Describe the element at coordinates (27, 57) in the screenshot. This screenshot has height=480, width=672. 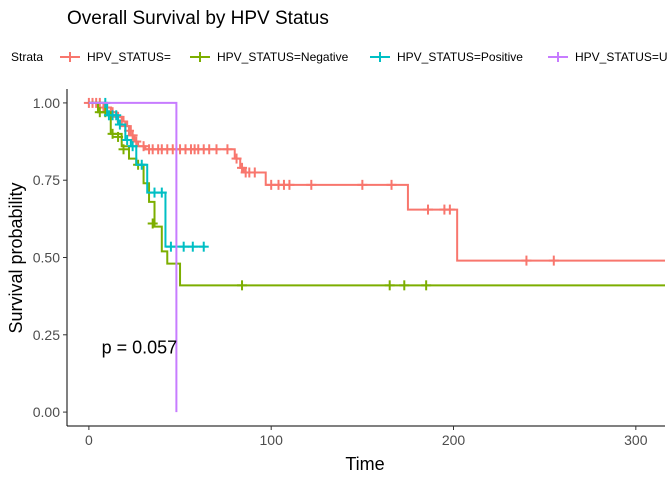
I see `legend-title: Strata` at that location.